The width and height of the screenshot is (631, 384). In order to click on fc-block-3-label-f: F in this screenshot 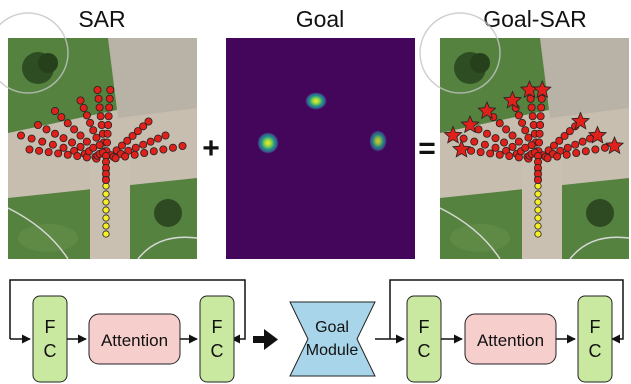, I will do `click(424, 327)`.